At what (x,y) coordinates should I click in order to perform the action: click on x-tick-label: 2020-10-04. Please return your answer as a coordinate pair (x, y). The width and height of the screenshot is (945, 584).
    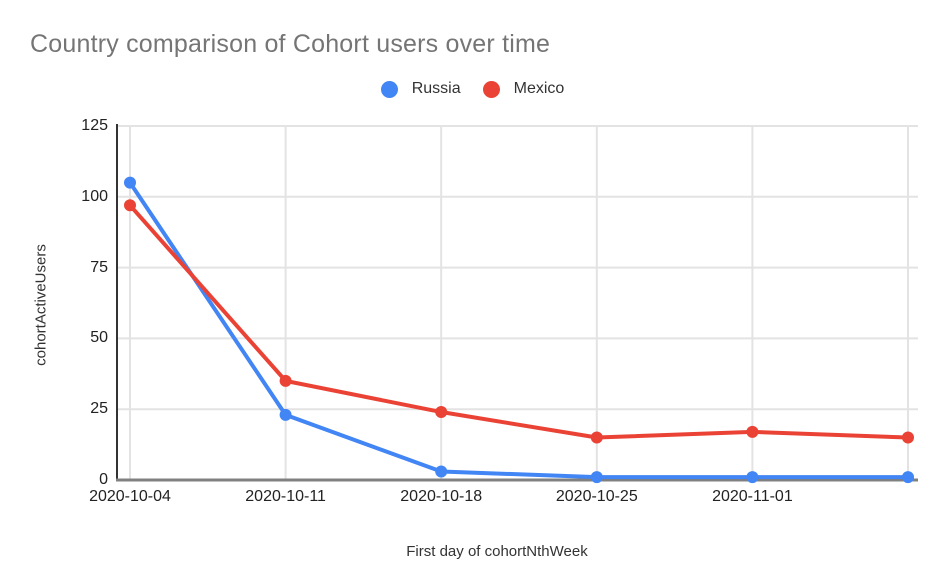
    Looking at the image, I should click on (130, 496).